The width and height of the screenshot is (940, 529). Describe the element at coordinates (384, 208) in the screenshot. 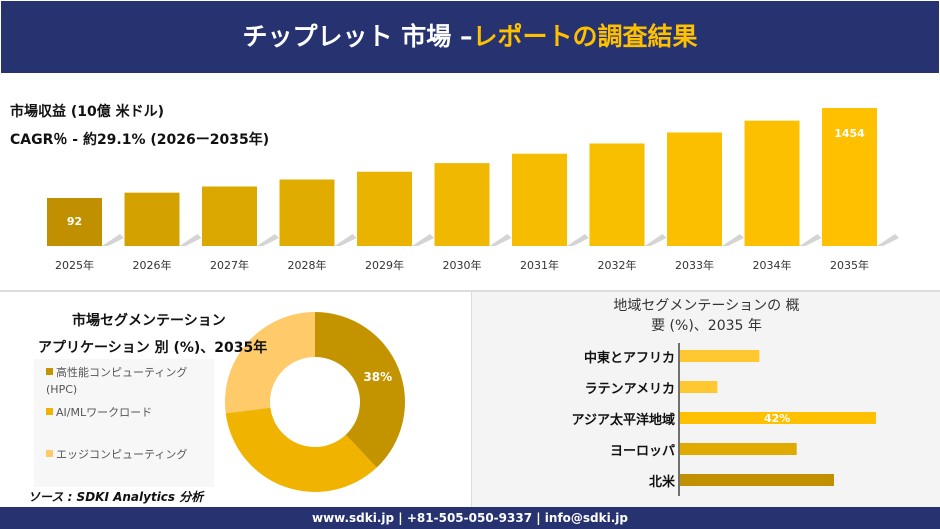

I see `bar-2029年` at that location.